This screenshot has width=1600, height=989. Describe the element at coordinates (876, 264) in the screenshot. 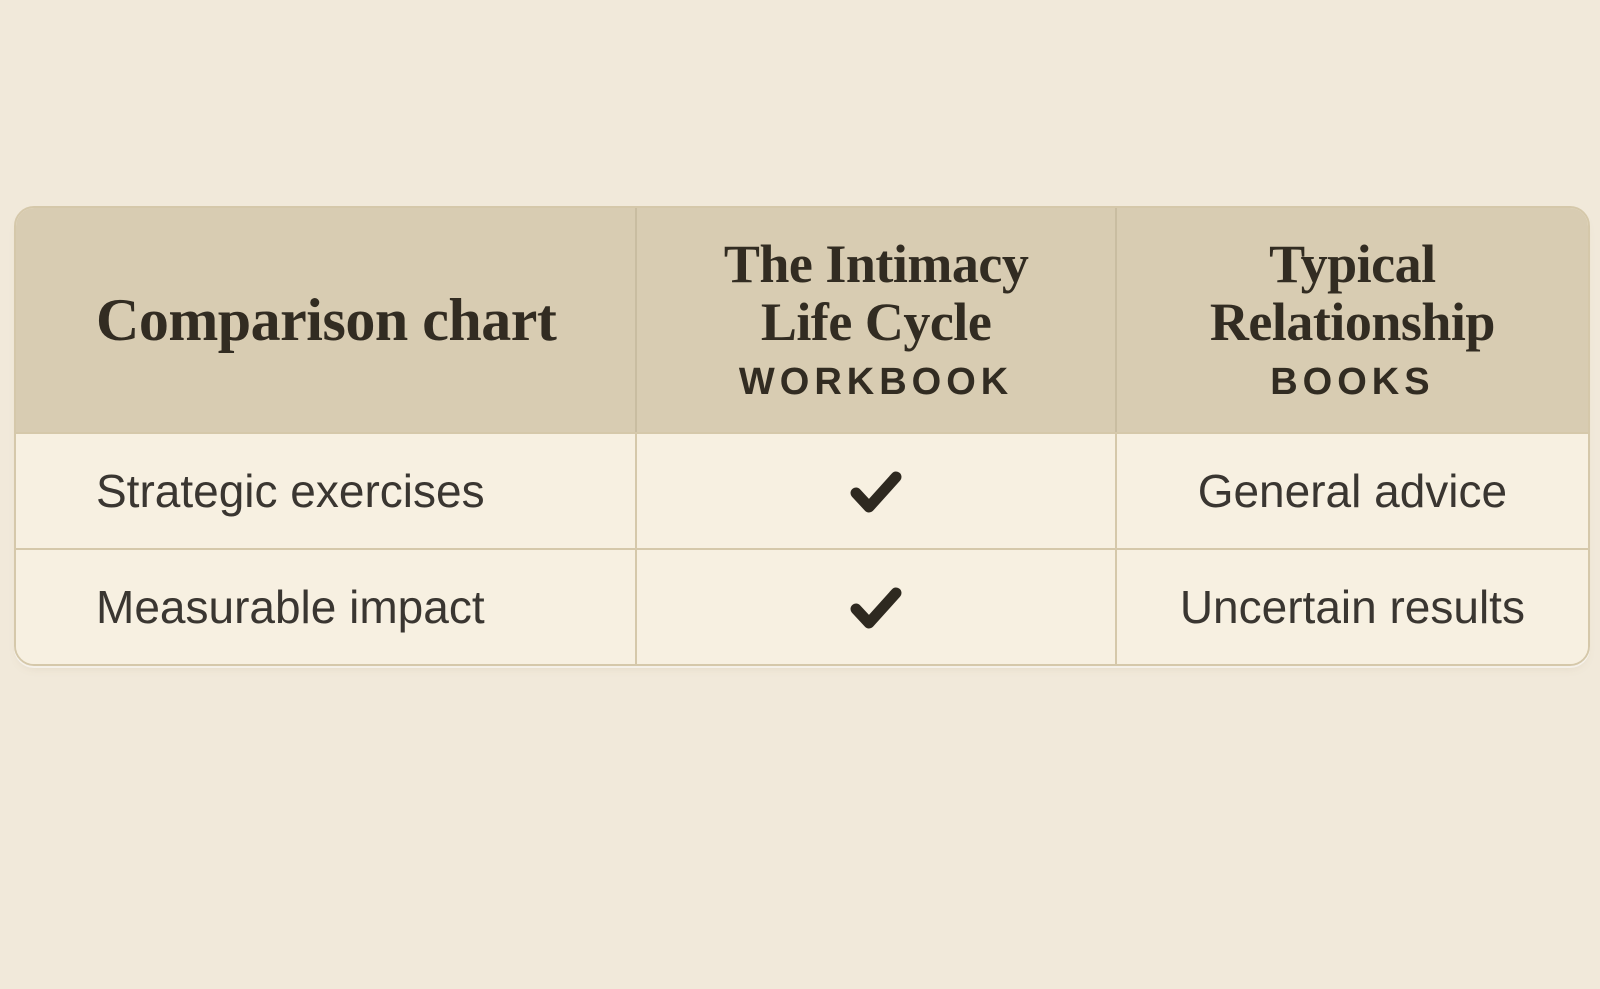

I see `workbook-title-line1: The Intimacy` at that location.